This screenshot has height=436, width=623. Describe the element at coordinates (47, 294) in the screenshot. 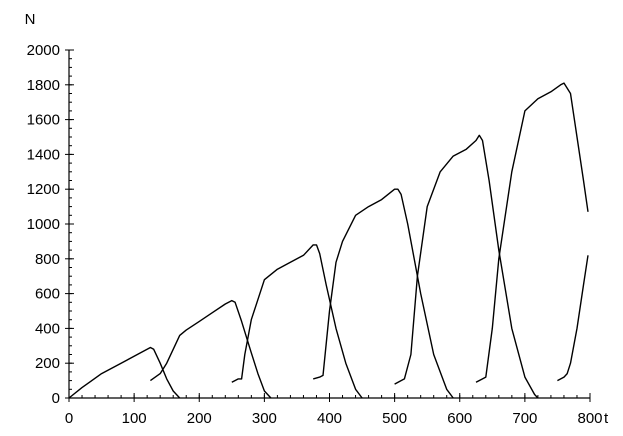

I see `y-tick-label: 600` at that location.